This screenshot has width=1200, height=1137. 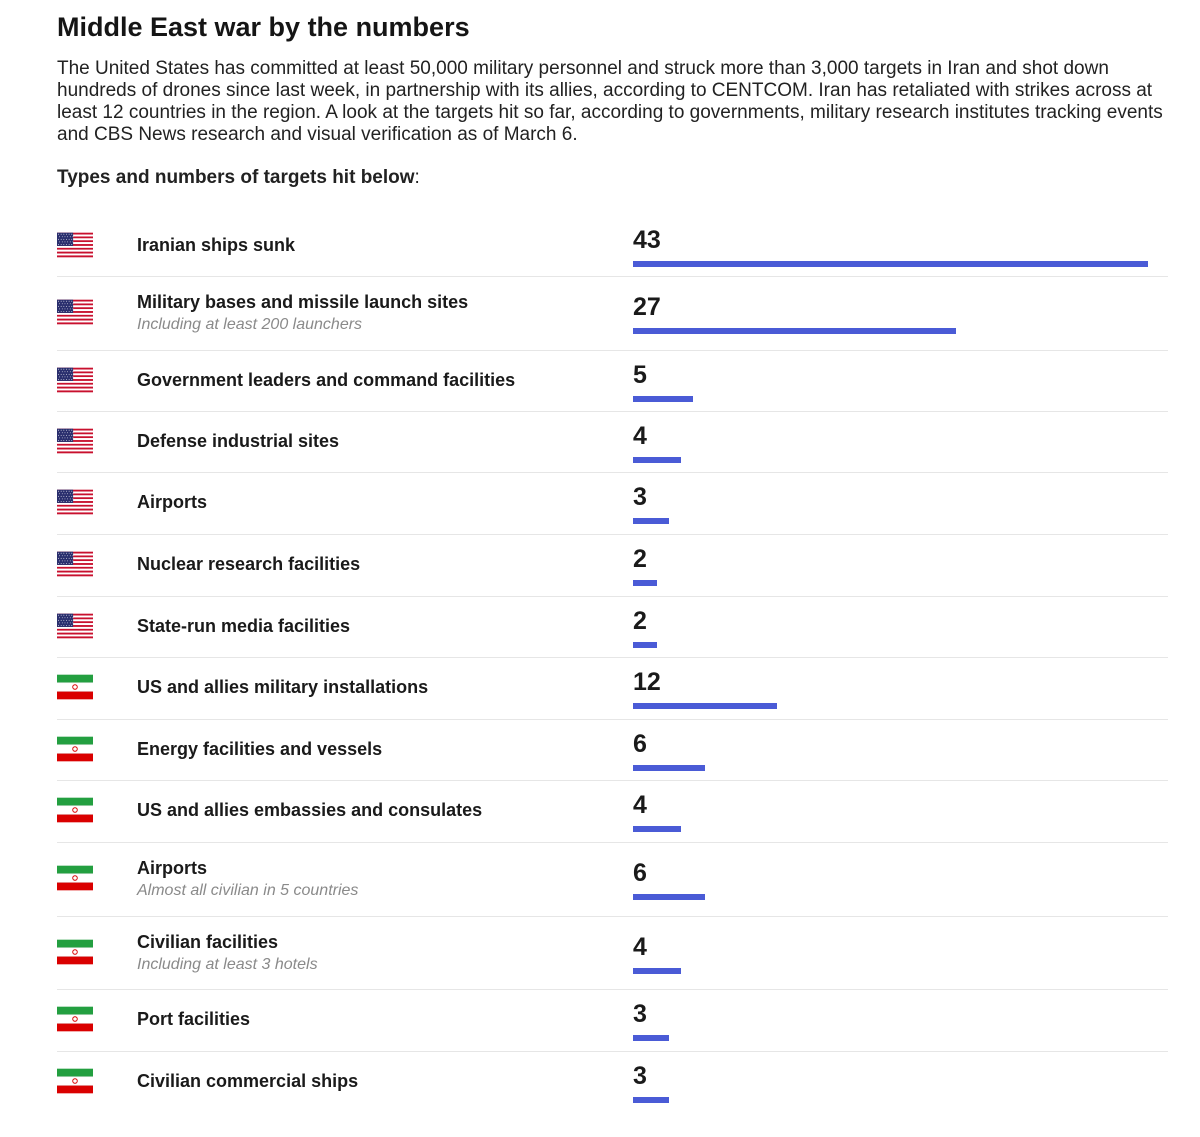 I want to click on category-label: US and allies embassies and consulates, so click(x=310, y=810).